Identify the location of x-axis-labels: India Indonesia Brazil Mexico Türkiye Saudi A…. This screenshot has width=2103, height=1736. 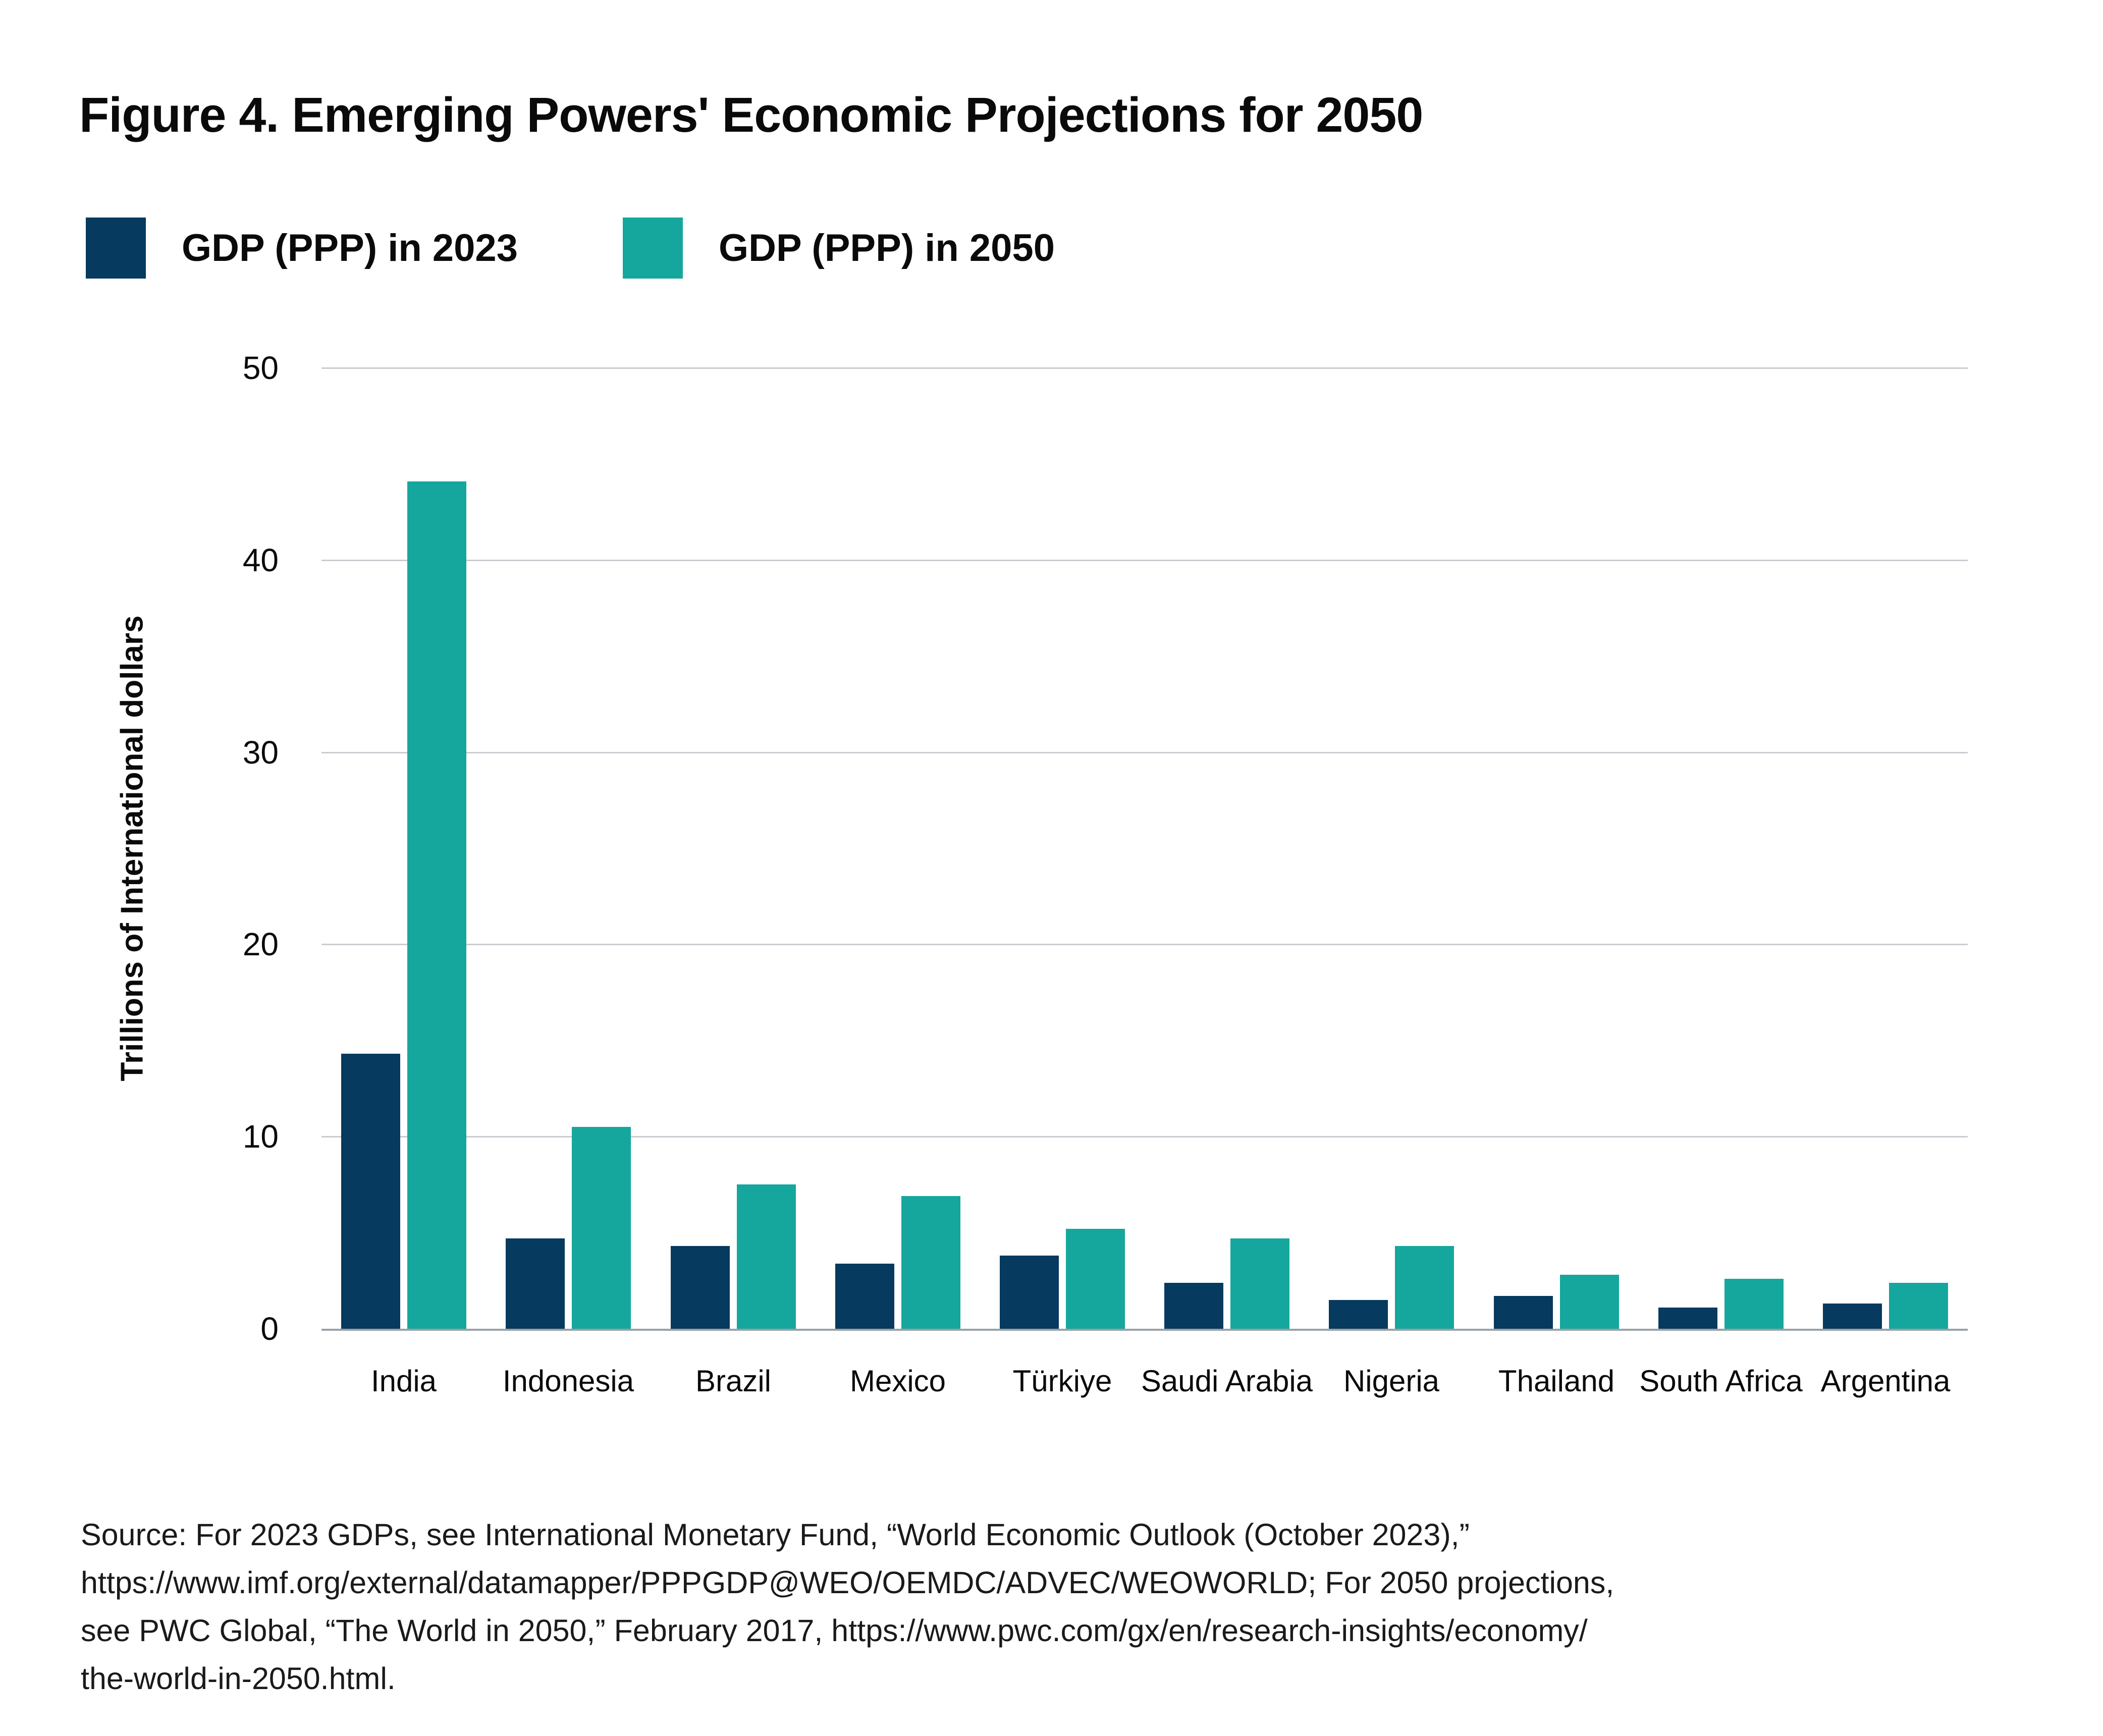
(1144, 1384).